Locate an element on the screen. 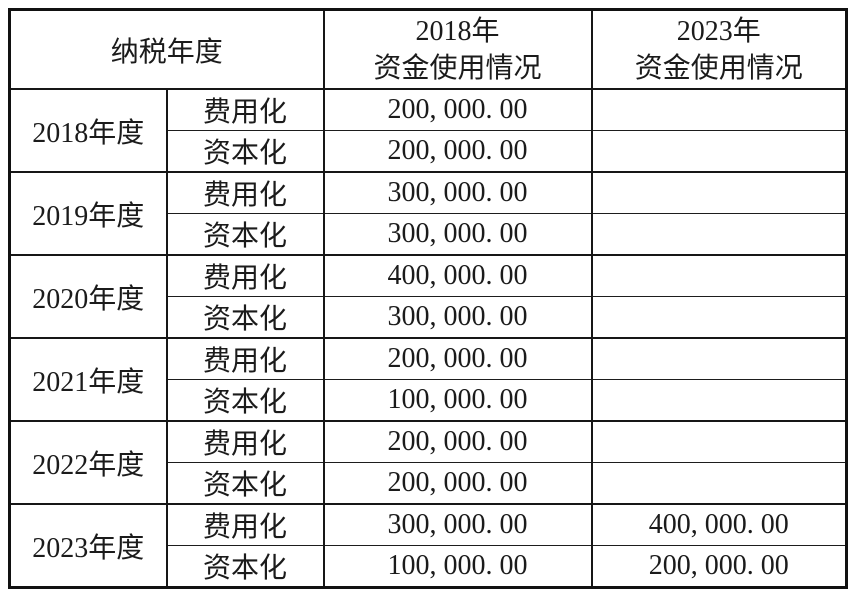 This screenshot has width=853, height=589. header-2023-usage-label: 资金使用情况 is located at coordinates (718, 68).